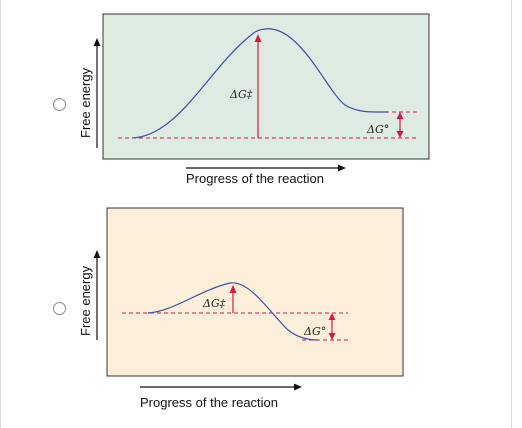 The image size is (522, 428). Describe the element at coordinates (59, 104) in the screenshot. I see `radio-choice-a` at that location.